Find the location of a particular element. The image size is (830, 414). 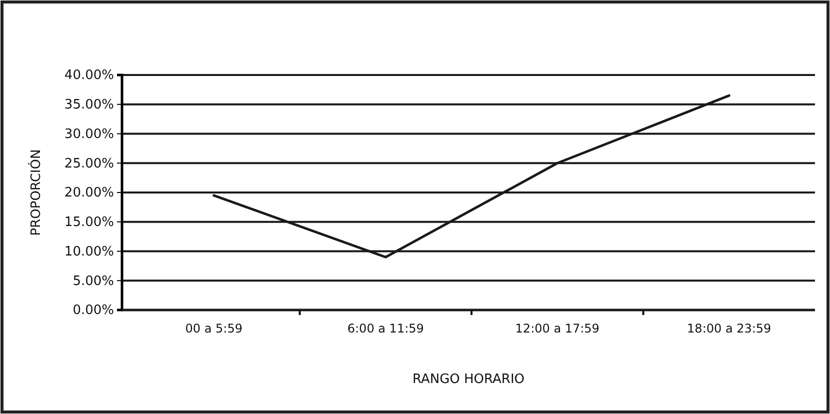

y-tick-label: 15.00% is located at coordinates (89, 222).